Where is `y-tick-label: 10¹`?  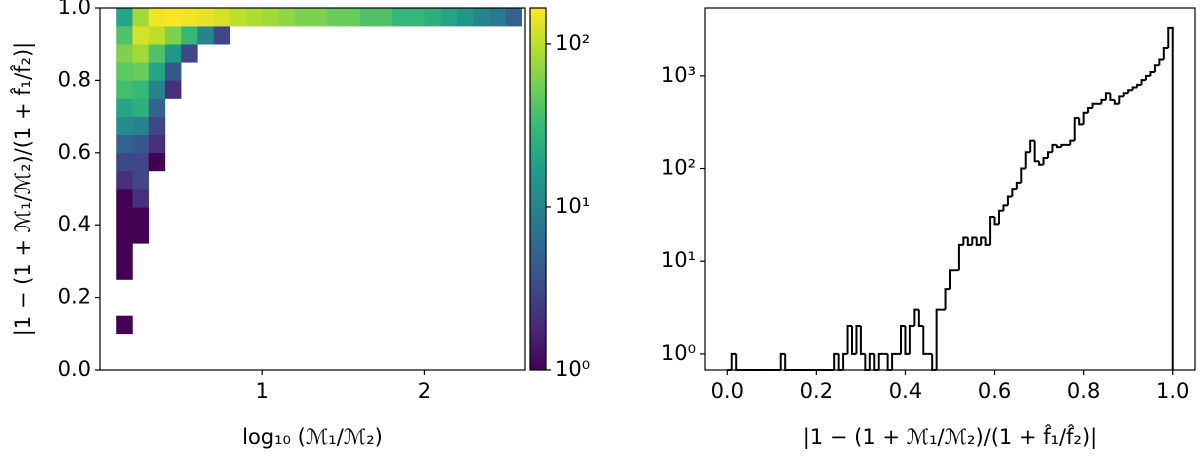
y-tick-label: 10¹ is located at coordinates (678, 260).